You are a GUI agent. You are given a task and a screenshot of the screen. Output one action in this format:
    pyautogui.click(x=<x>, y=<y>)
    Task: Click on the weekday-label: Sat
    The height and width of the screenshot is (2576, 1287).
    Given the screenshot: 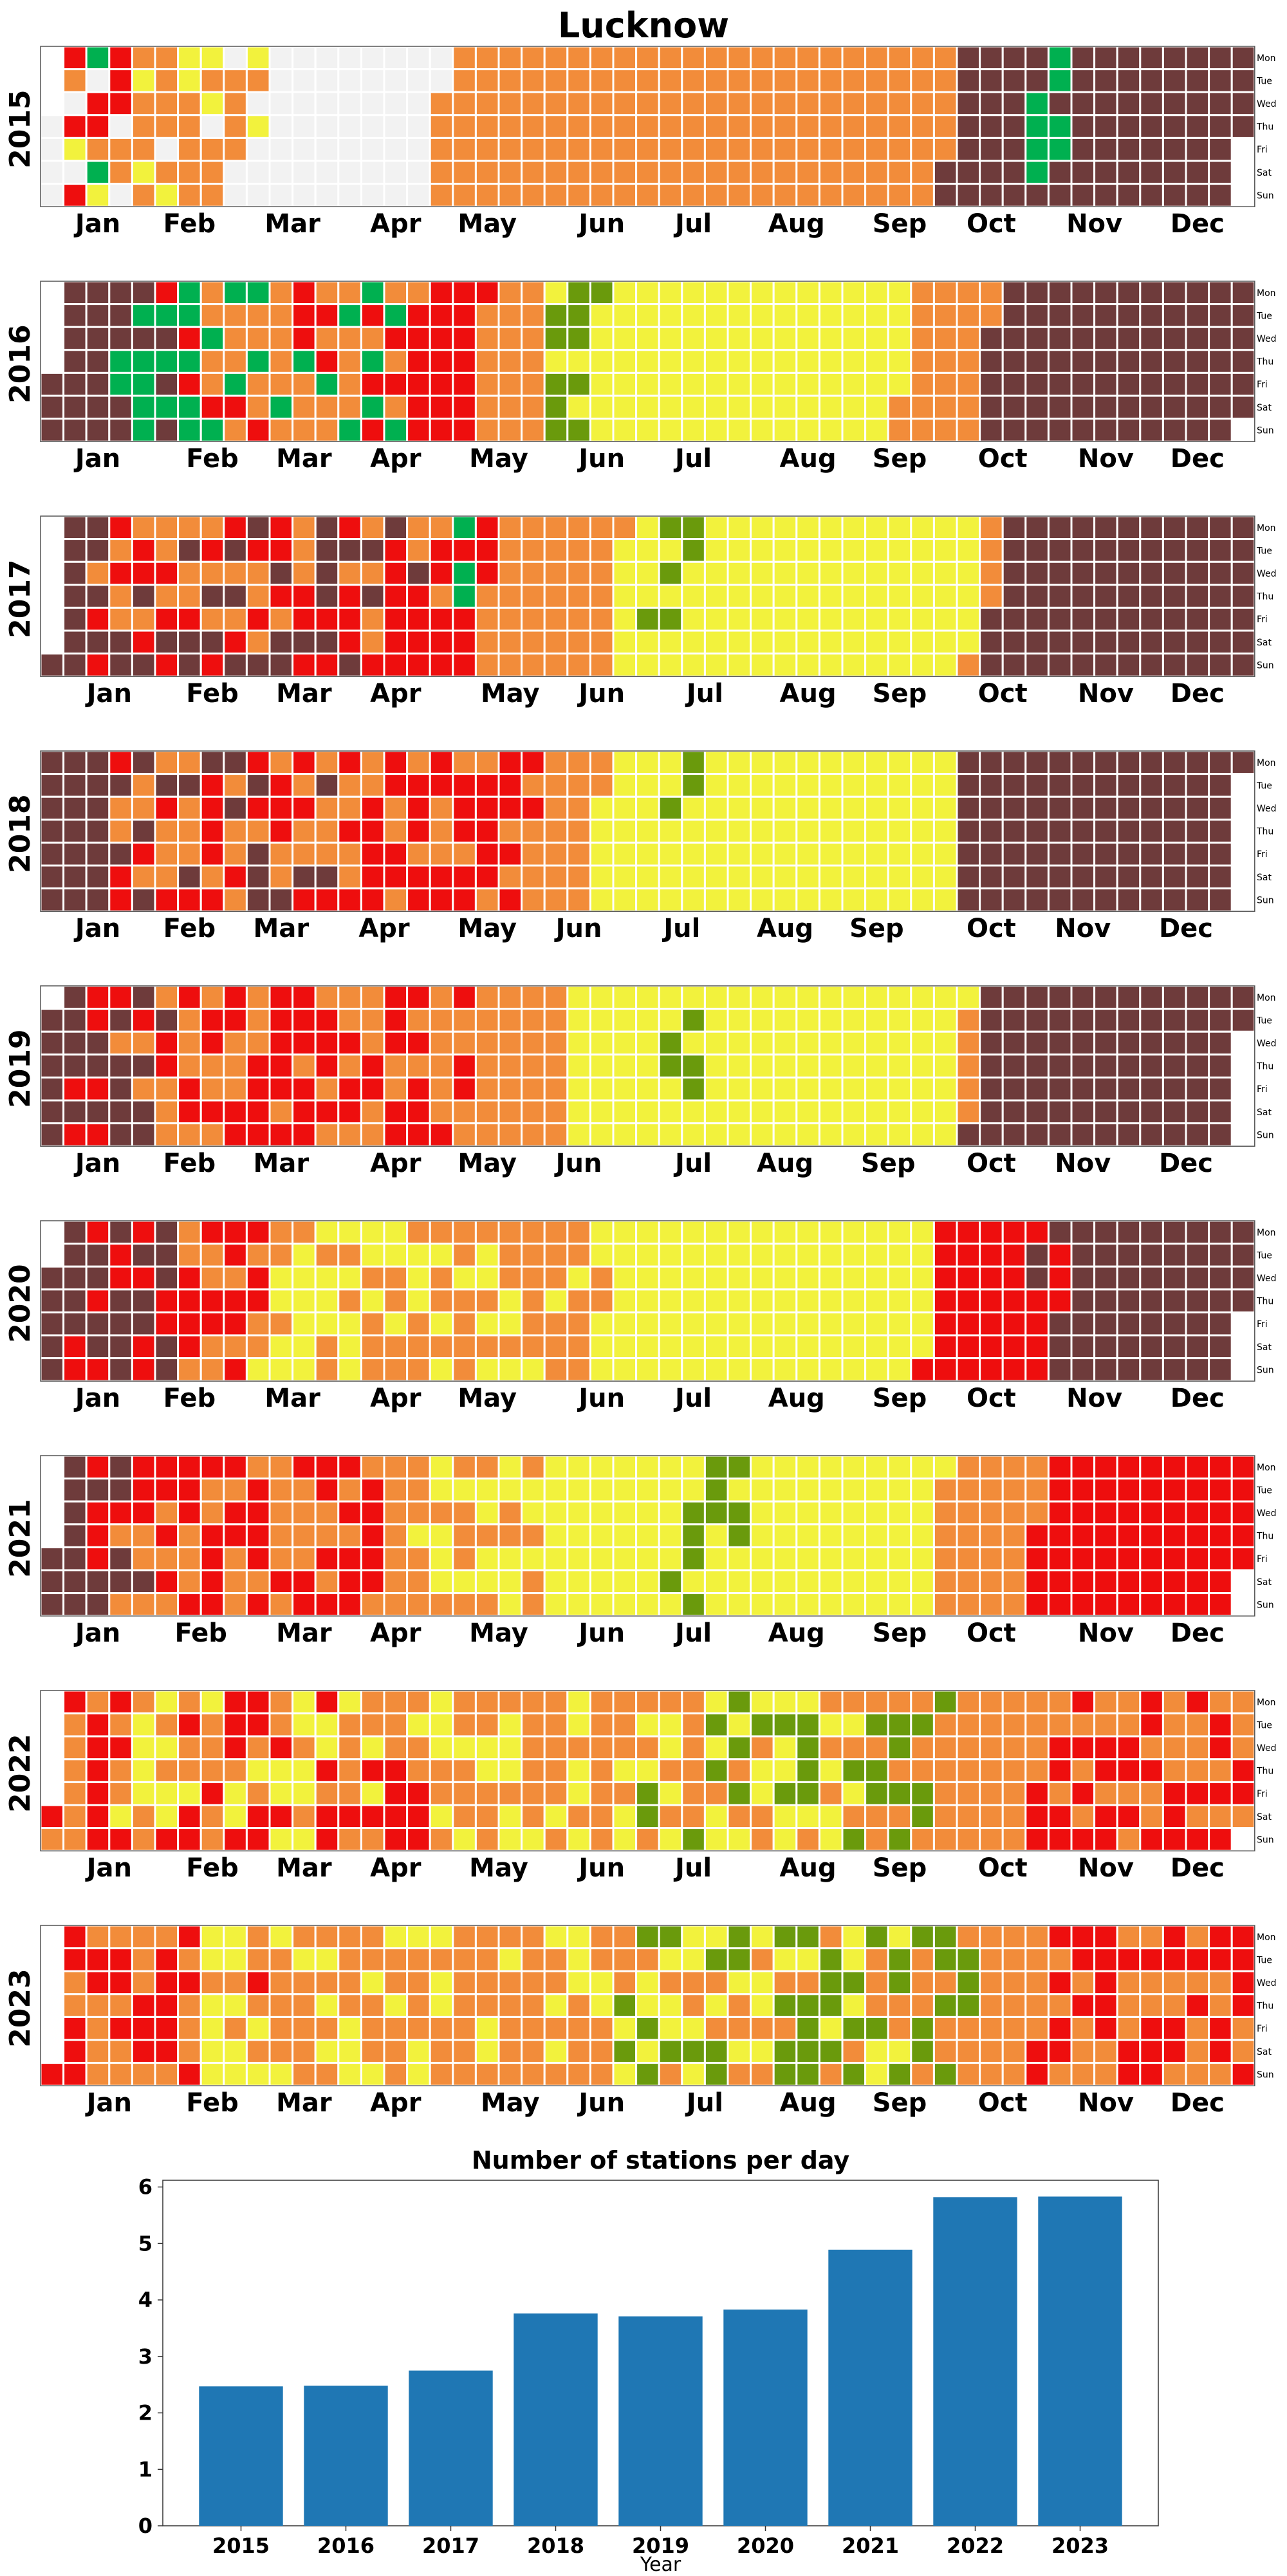 What is the action you would take?
    pyautogui.click(x=1264, y=173)
    